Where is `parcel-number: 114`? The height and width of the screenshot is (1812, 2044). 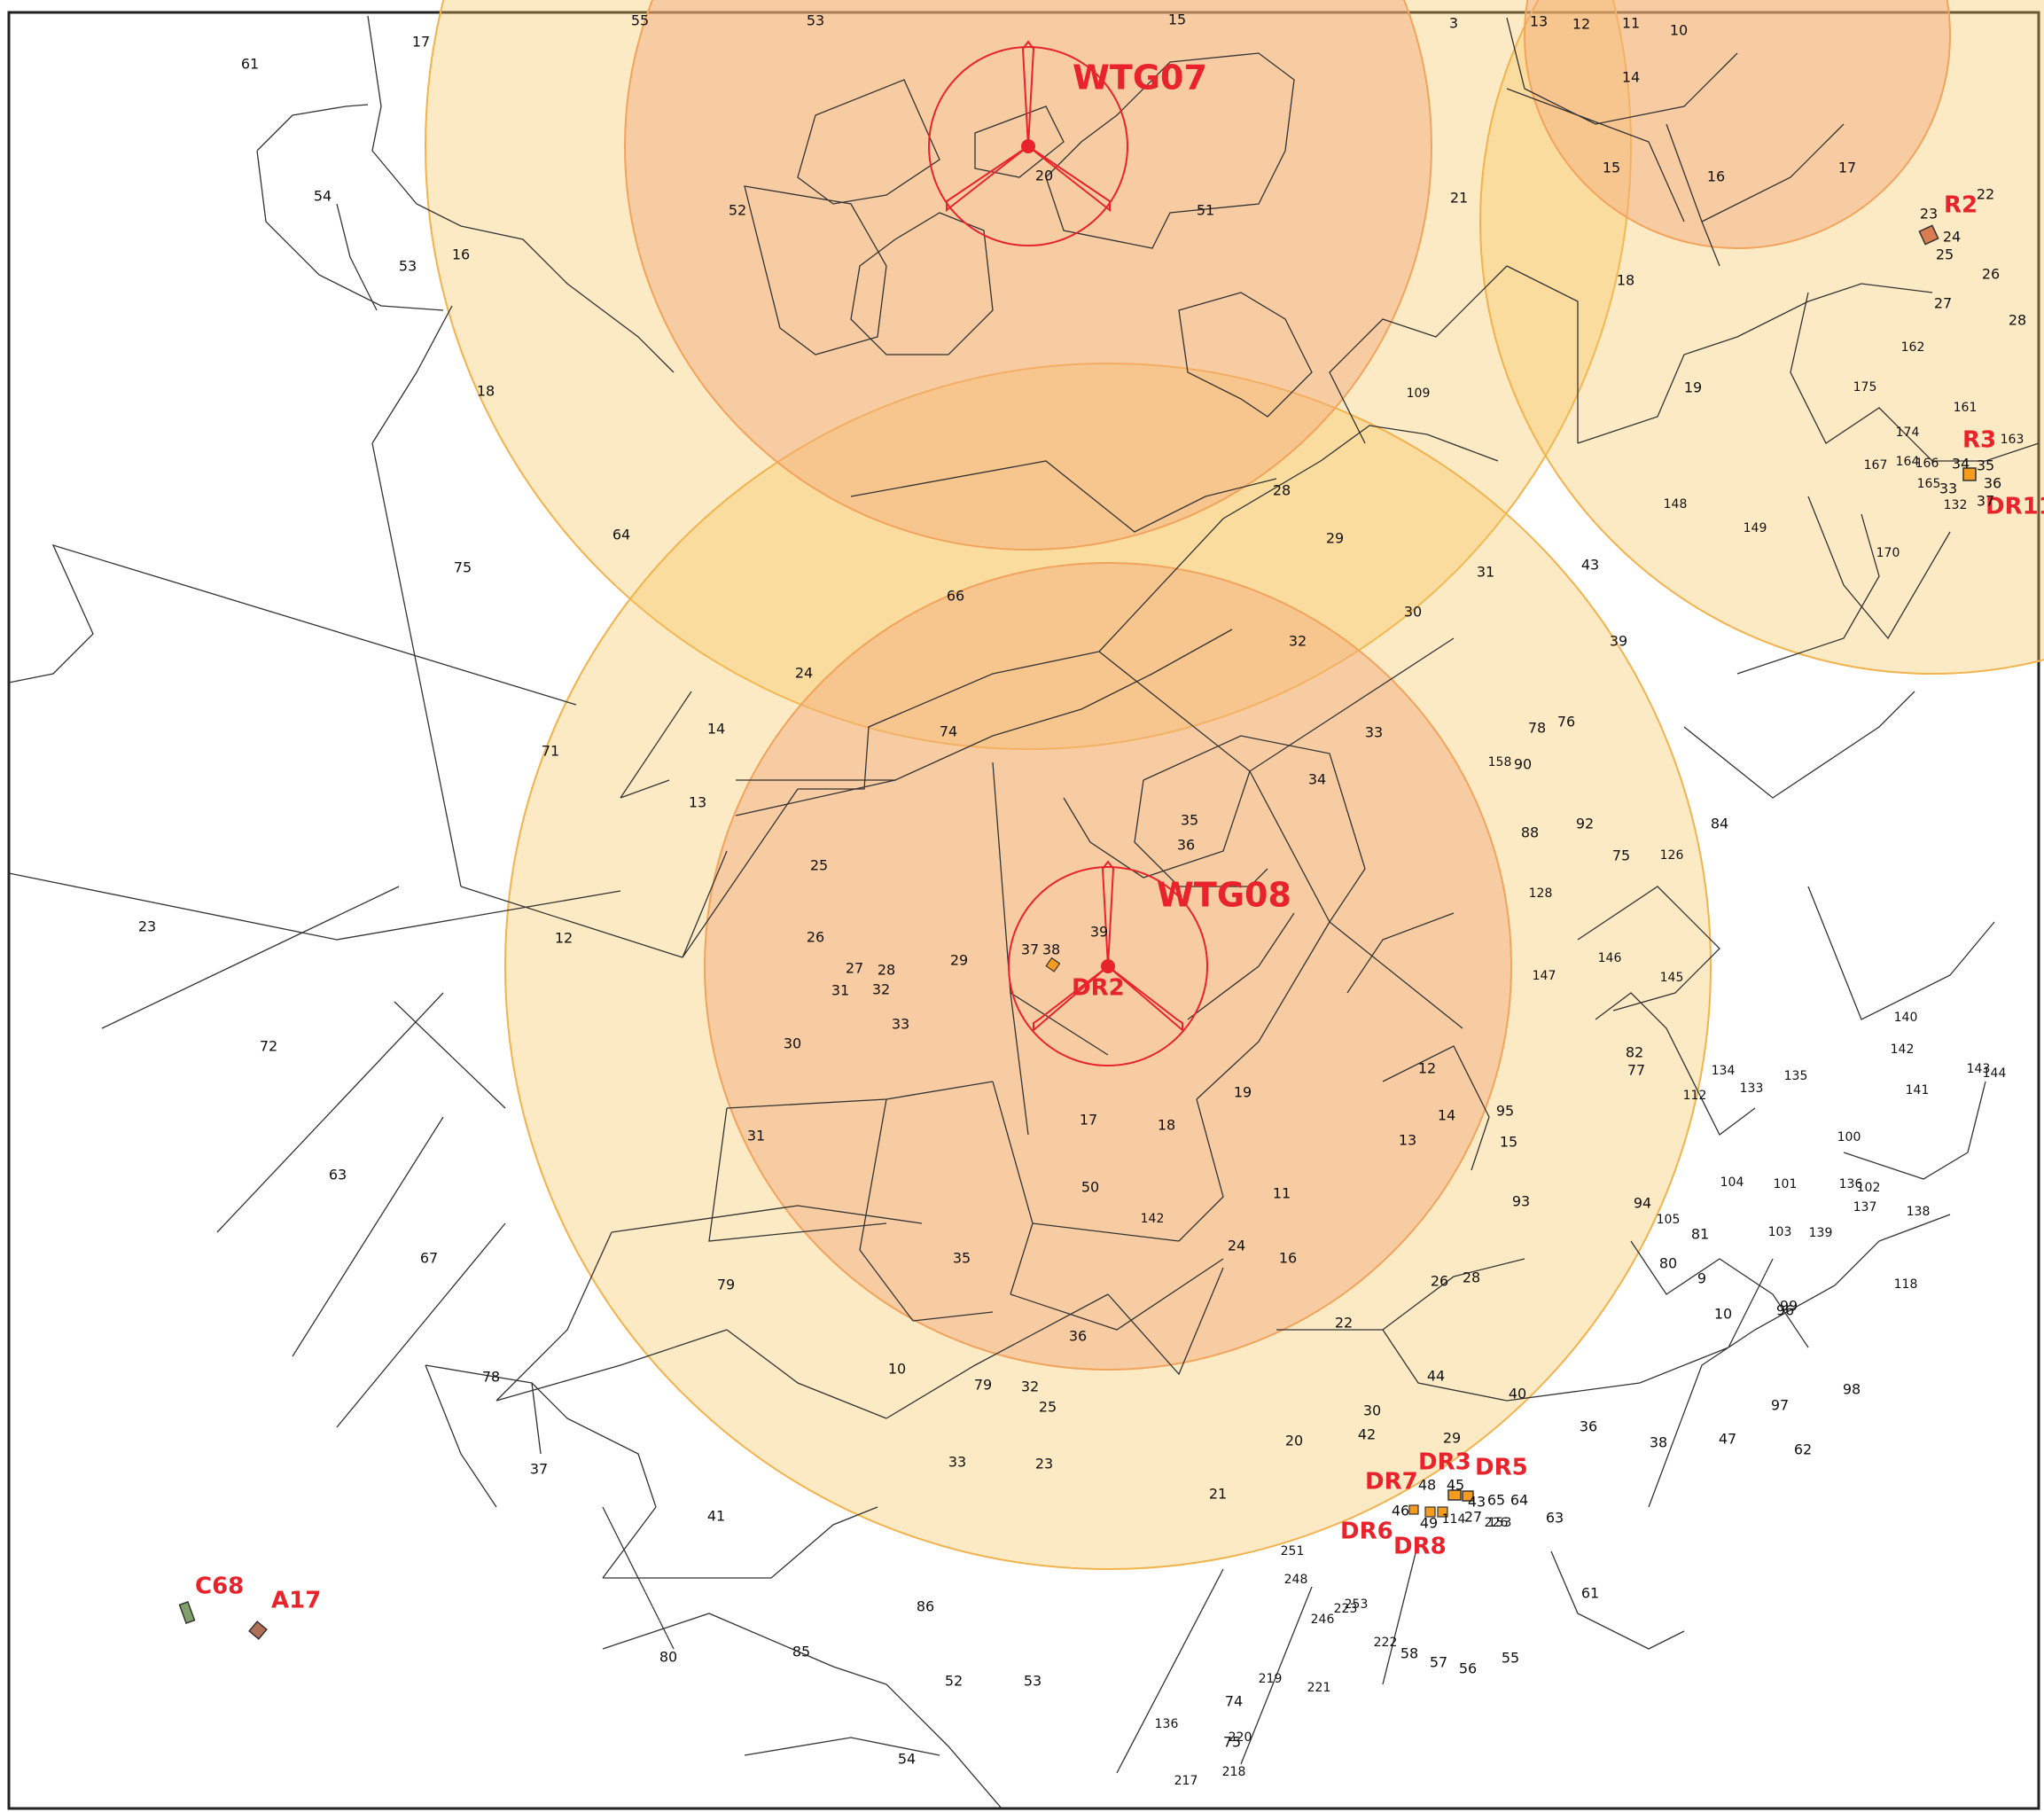
parcel-number: 114 is located at coordinates (1454, 1519).